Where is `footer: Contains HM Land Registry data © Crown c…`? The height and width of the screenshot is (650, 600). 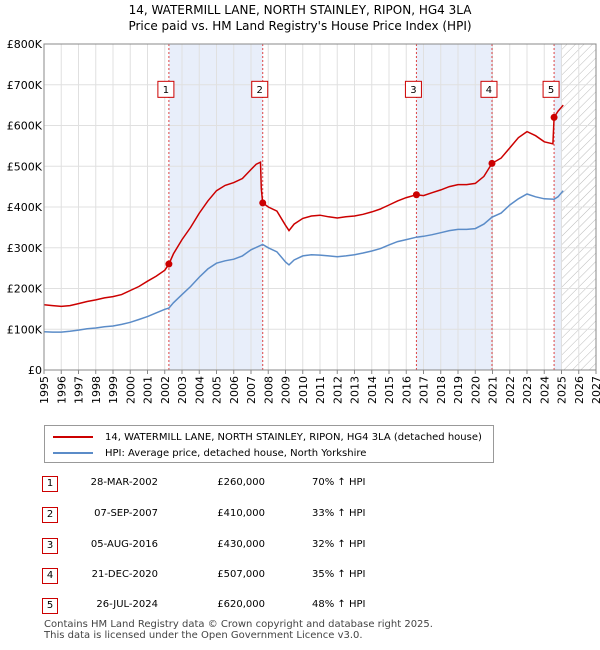
footer: Contains HM Land Registry data © Crown c… is located at coordinates (238, 630).